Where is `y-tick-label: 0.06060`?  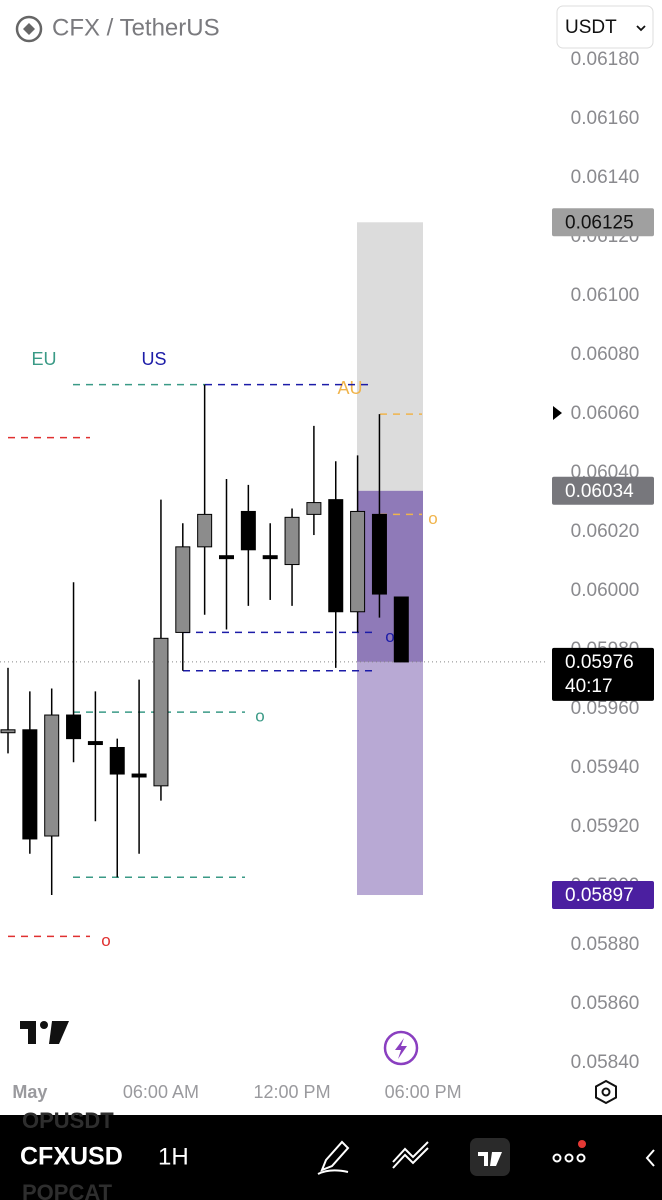 y-tick-label: 0.06060 is located at coordinates (605, 413).